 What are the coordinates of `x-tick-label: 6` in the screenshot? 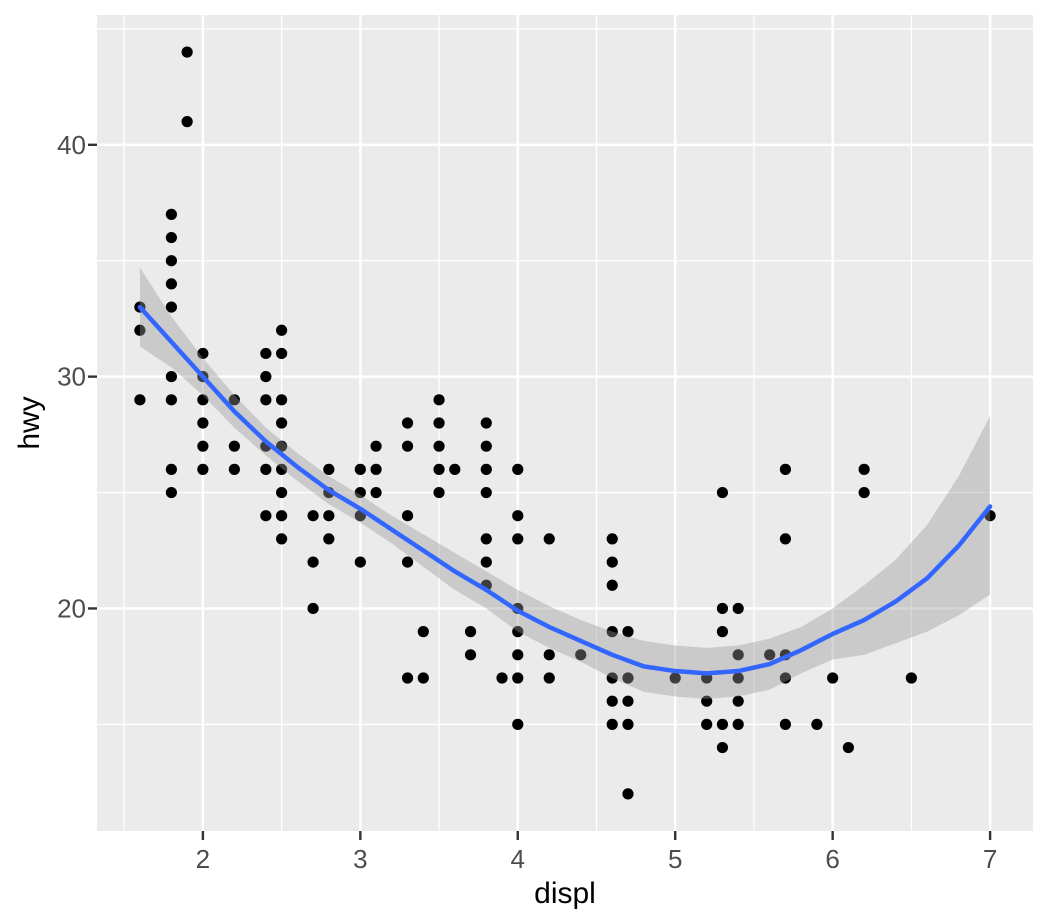 It's located at (832, 859).